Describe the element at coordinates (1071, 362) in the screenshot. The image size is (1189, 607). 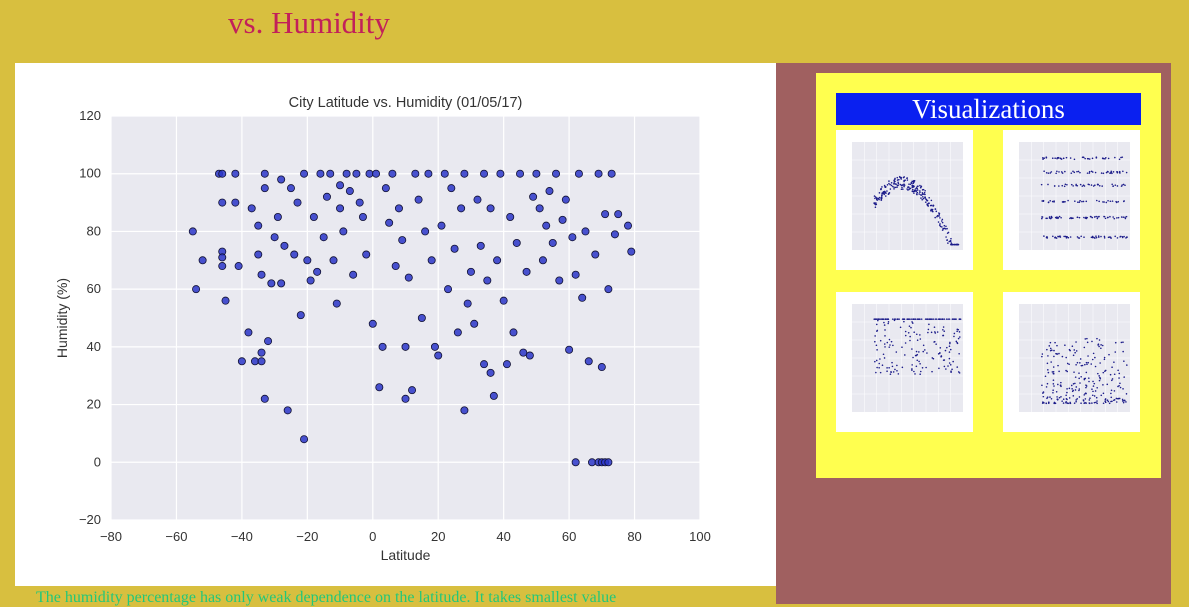
I see `thumbnail-wind-speed` at that location.